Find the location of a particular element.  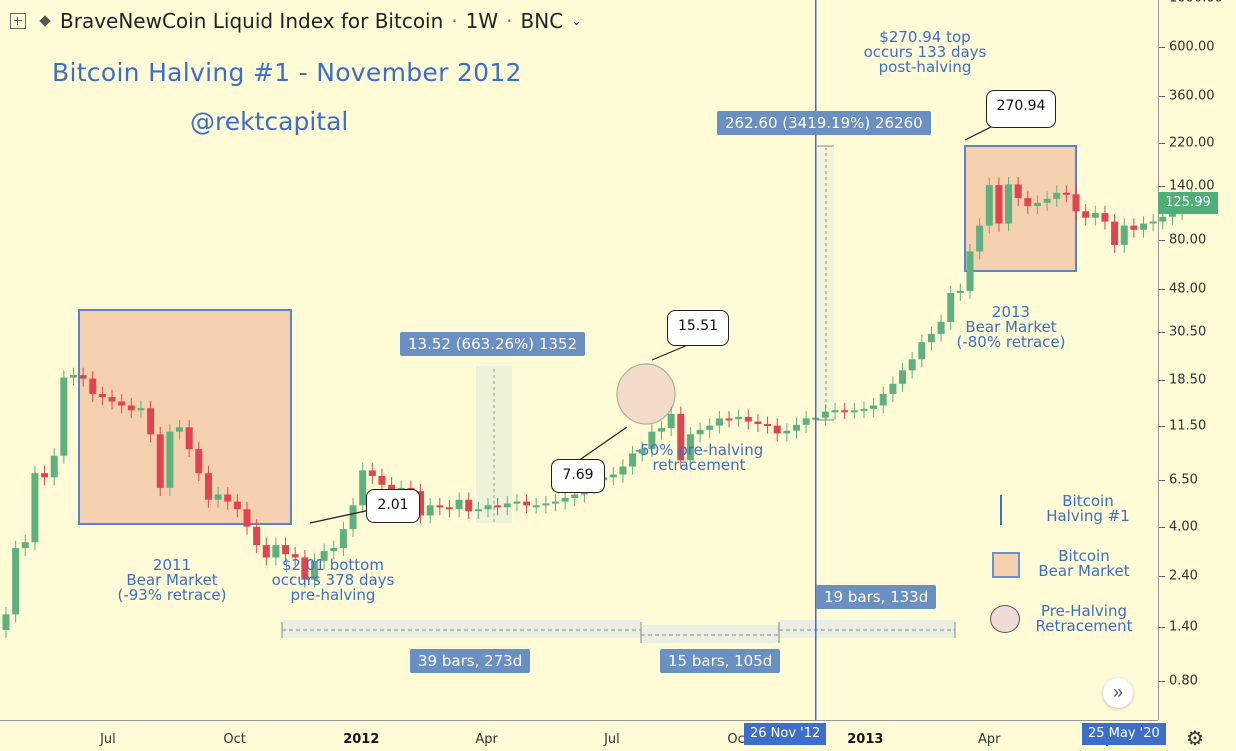

exchange-label: BNC is located at coordinates (542, 21).